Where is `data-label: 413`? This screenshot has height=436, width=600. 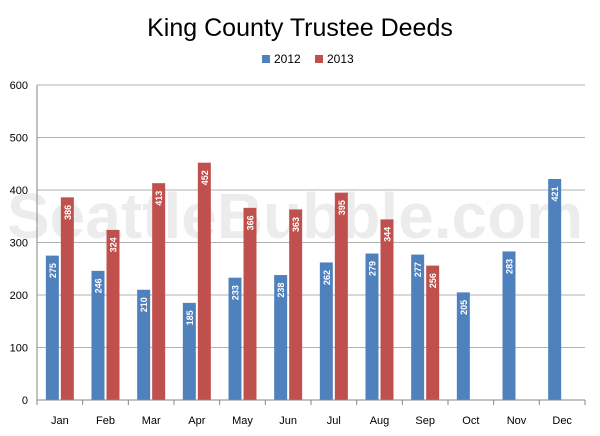
data-label: 413 is located at coordinates (159, 198).